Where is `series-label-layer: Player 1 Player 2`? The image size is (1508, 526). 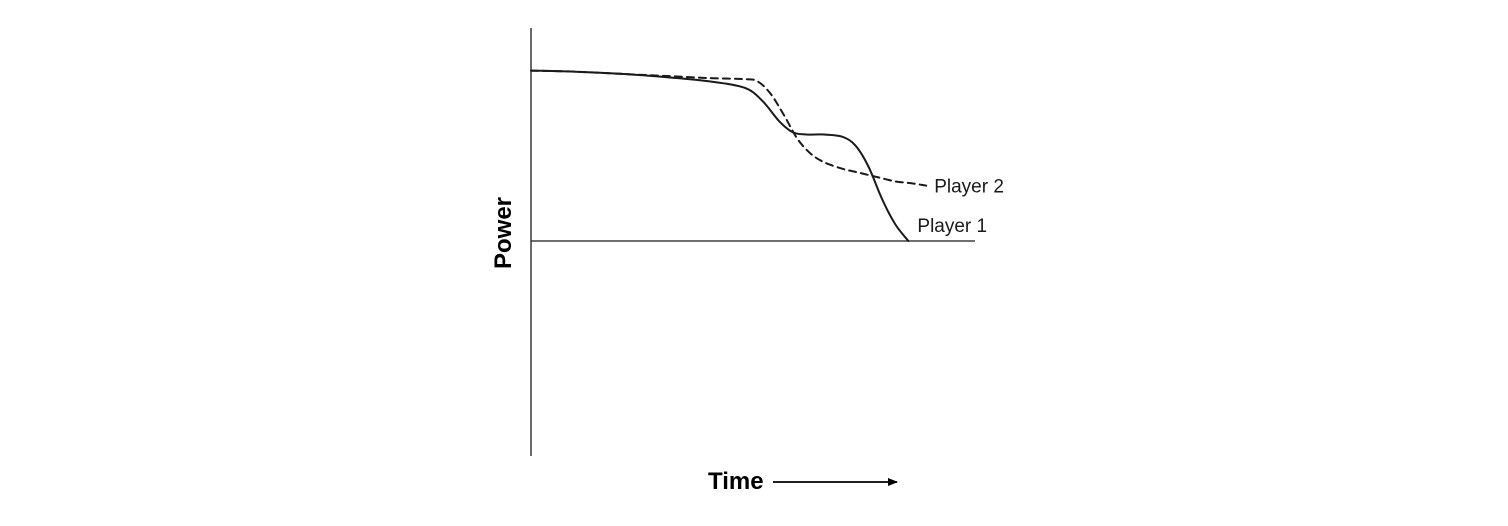 series-label-layer: Player 1 Player 2 is located at coordinates (960, 207).